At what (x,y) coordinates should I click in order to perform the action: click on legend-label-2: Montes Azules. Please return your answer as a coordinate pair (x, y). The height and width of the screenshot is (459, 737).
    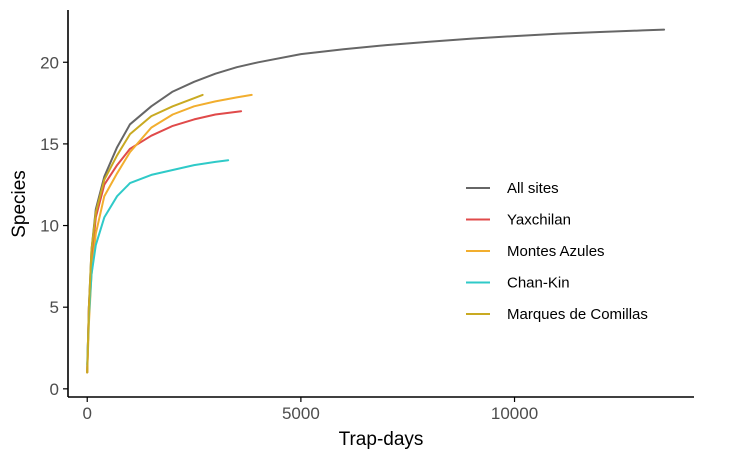
    Looking at the image, I should click on (556, 251).